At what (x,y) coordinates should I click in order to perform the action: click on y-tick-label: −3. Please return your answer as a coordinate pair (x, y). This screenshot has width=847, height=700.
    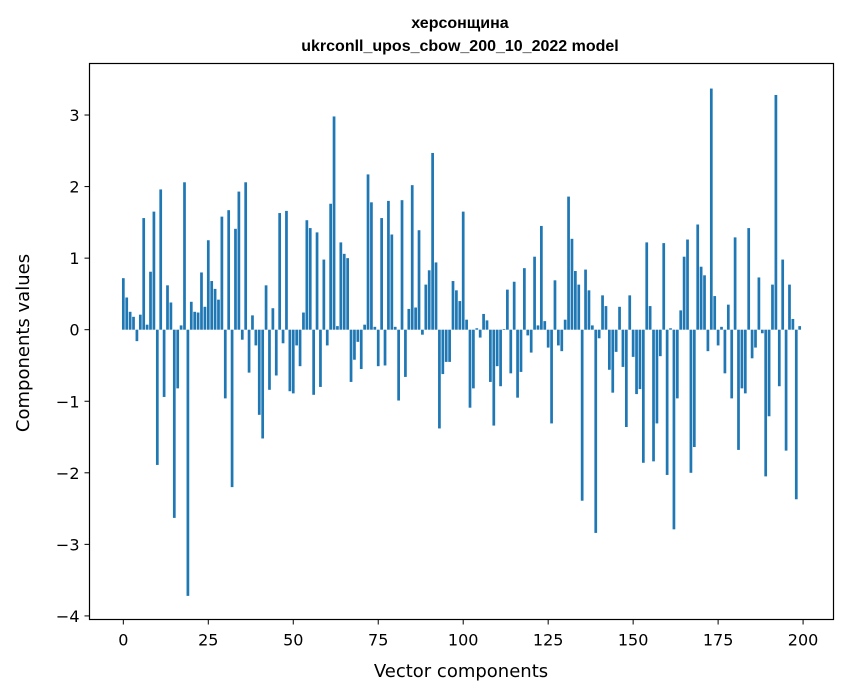
    Looking at the image, I should click on (68, 544).